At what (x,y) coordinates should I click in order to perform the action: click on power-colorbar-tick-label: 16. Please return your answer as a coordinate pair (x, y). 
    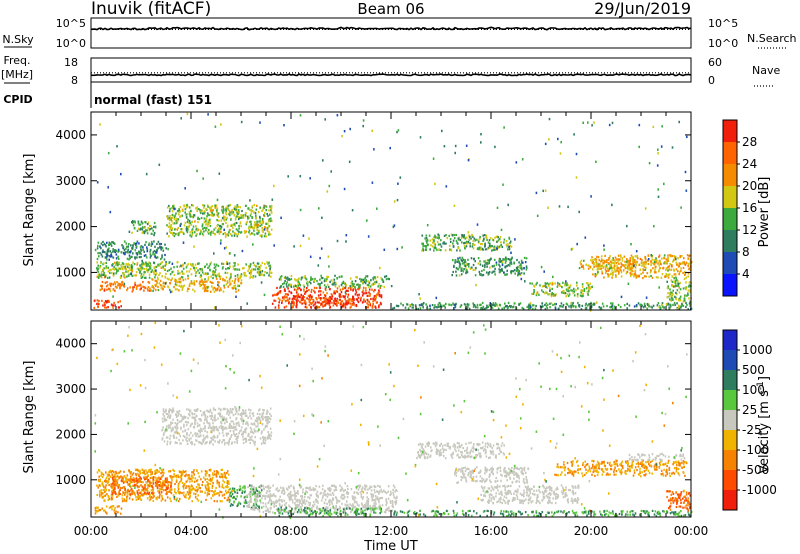
    Looking at the image, I should click on (749, 208).